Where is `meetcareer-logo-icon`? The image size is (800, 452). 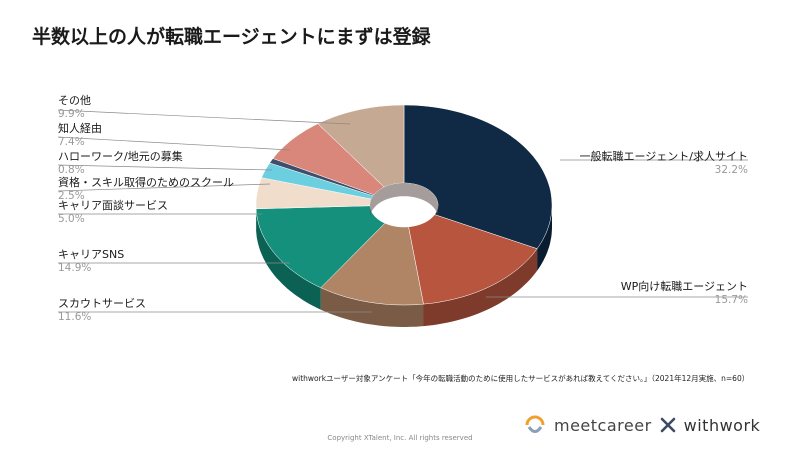 meetcareer-logo-icon is located at coordinates (535, 424).